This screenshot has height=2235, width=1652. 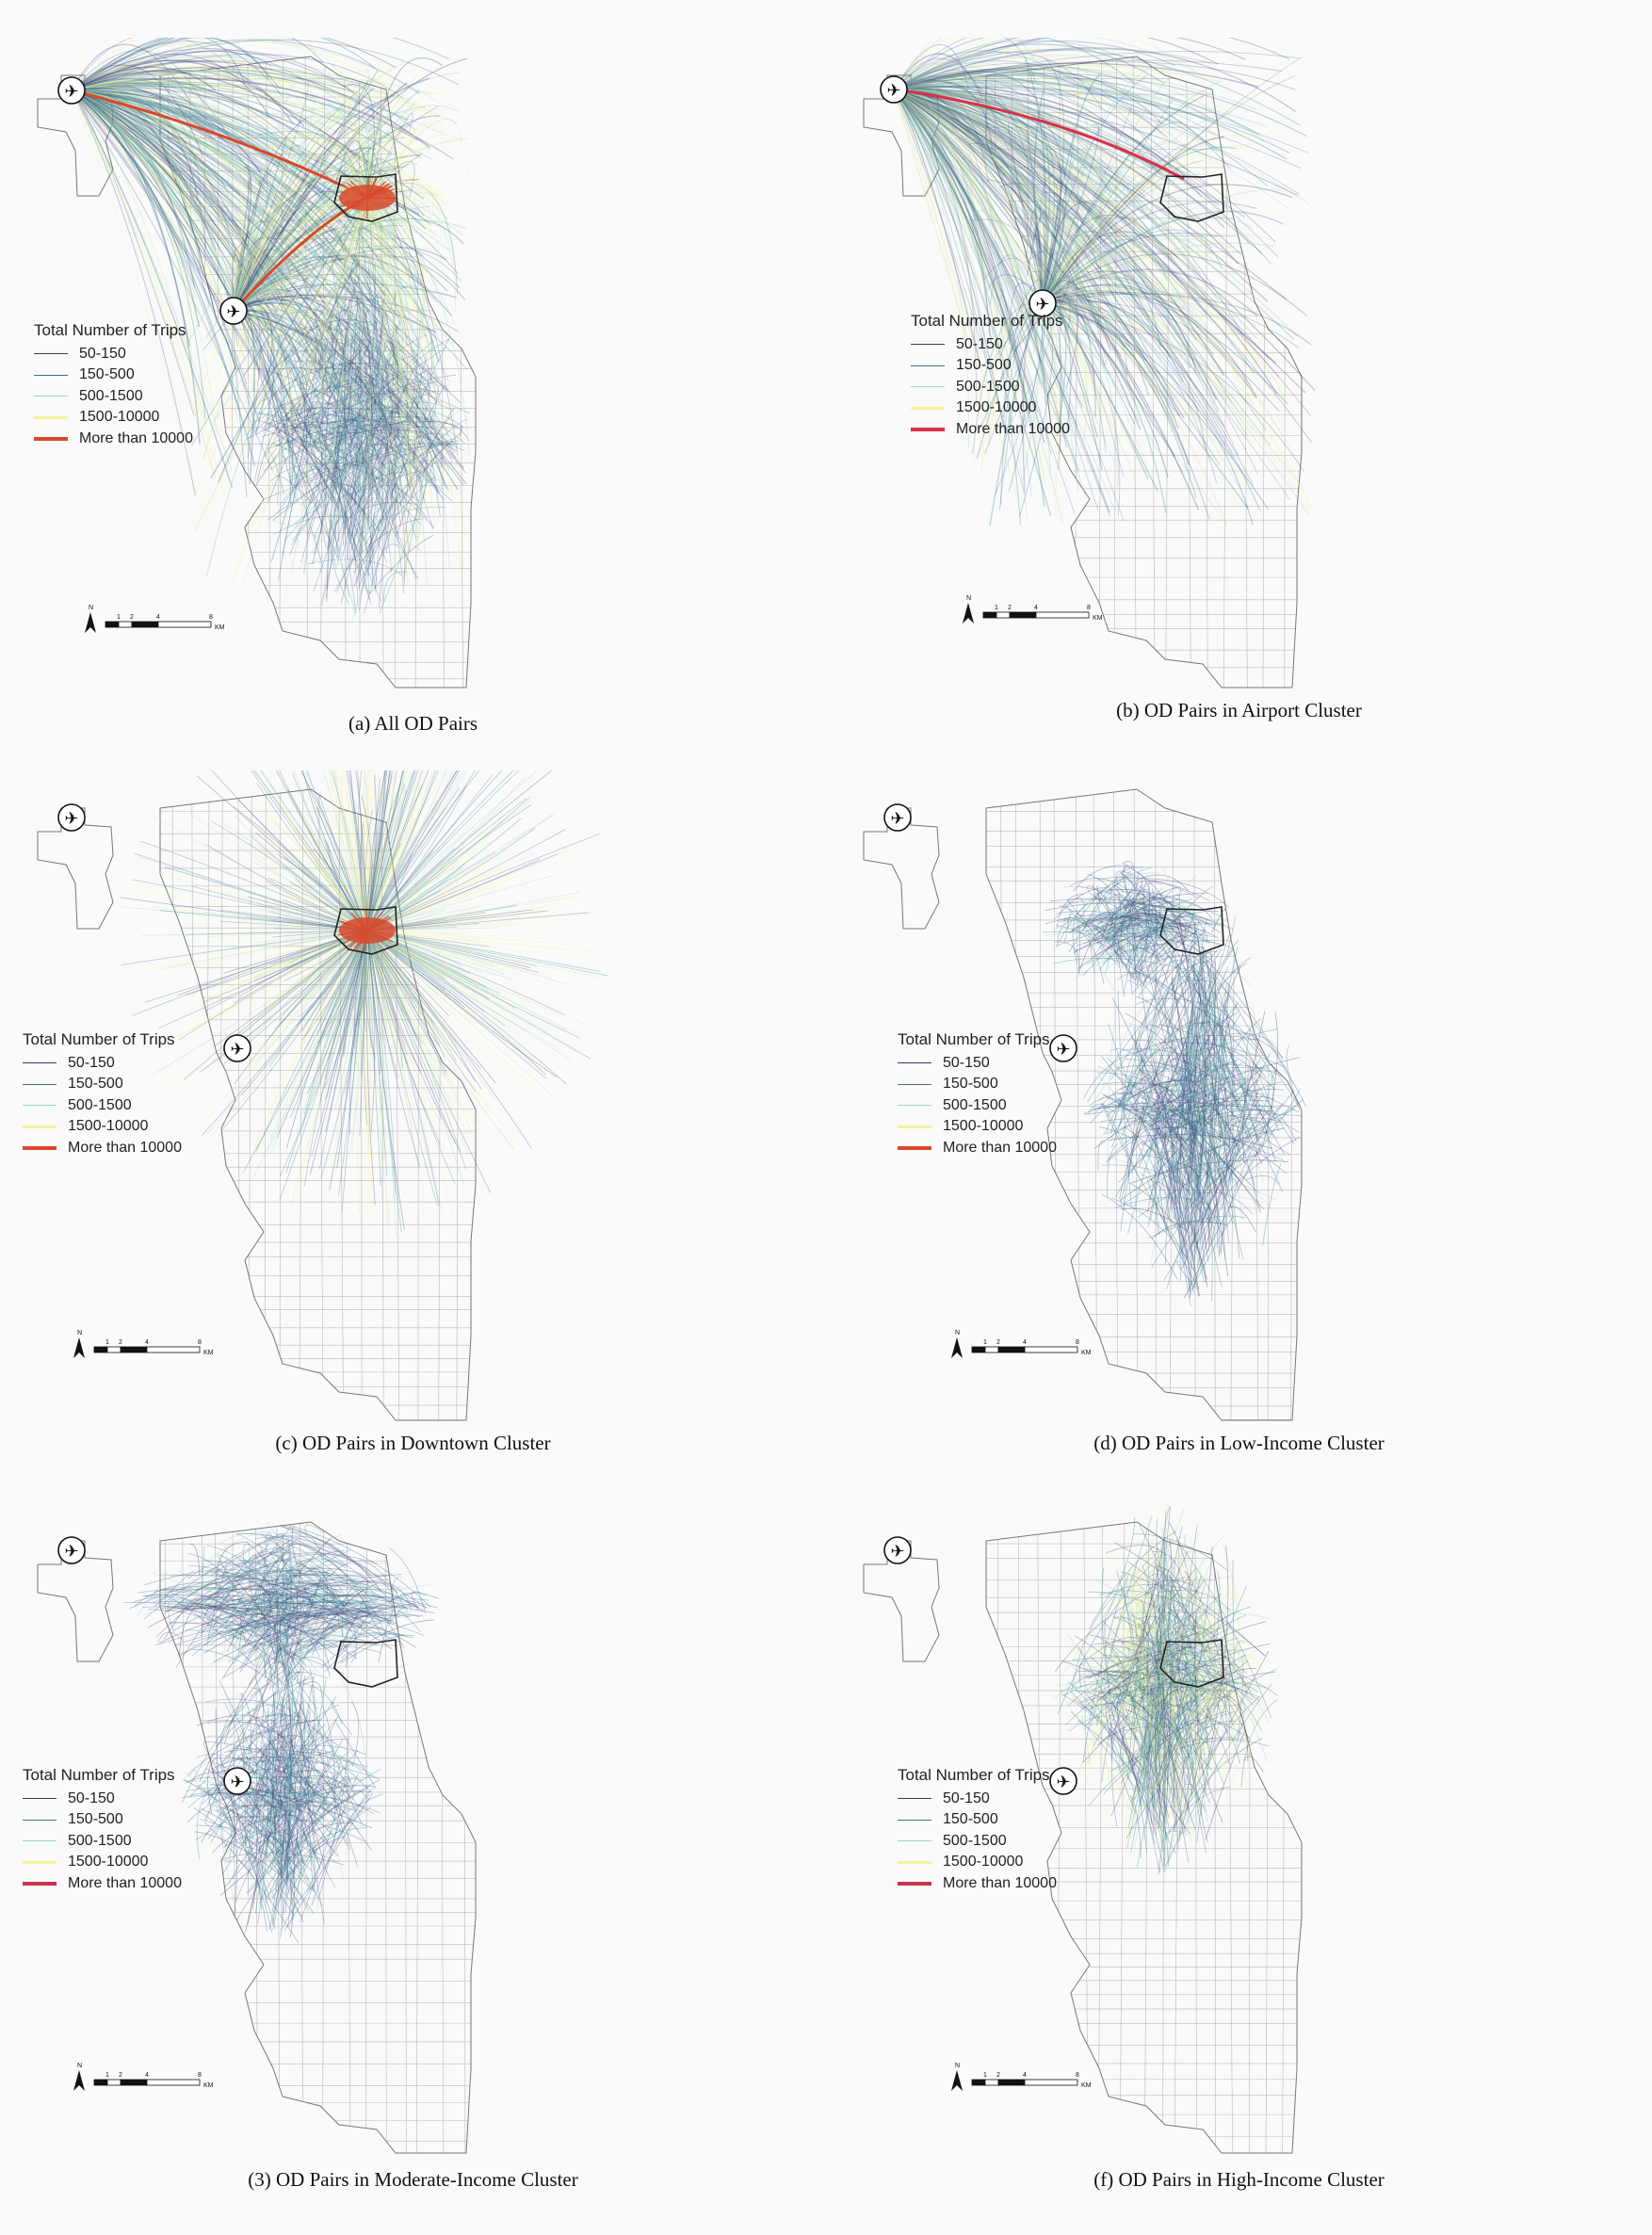 I want to click on airport-midway-icon: ✈, so click(x=237, y=1048).